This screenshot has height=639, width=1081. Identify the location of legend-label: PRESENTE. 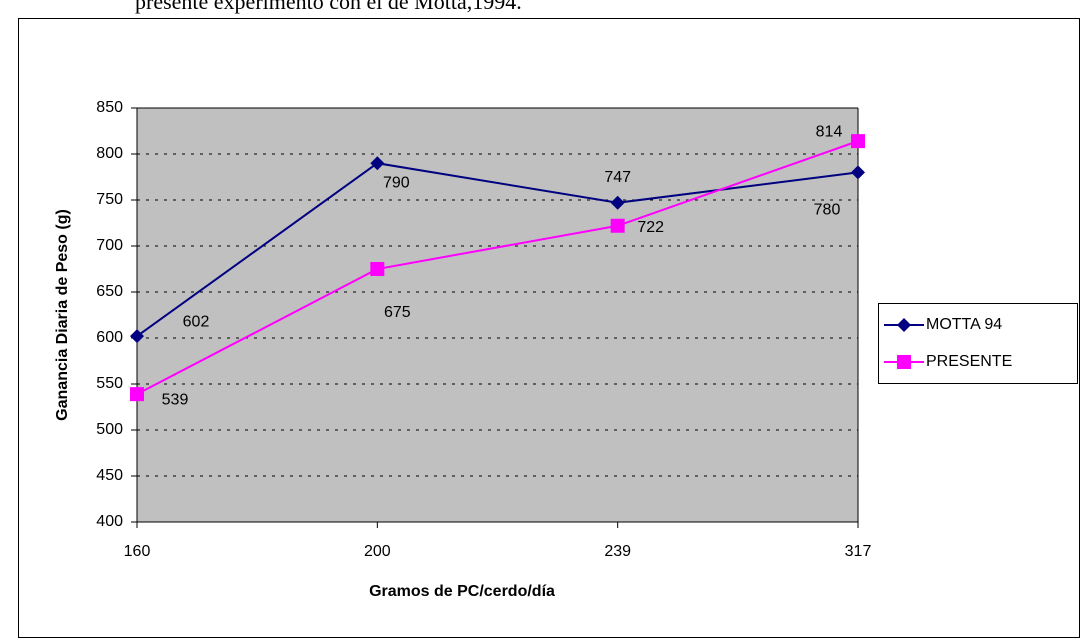
(969, 361).